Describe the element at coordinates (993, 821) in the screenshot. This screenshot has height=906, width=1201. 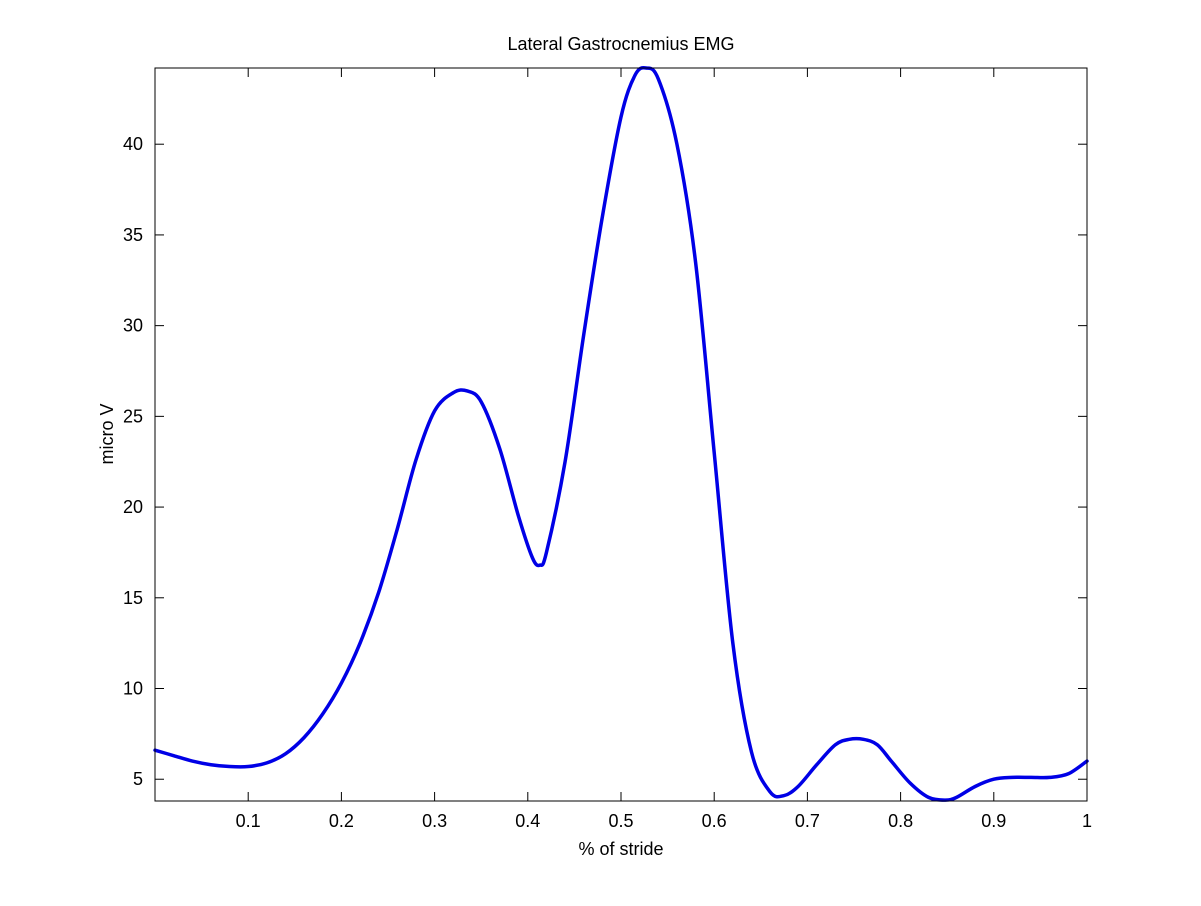
I see `x-tick-label: 0.9` at that location.